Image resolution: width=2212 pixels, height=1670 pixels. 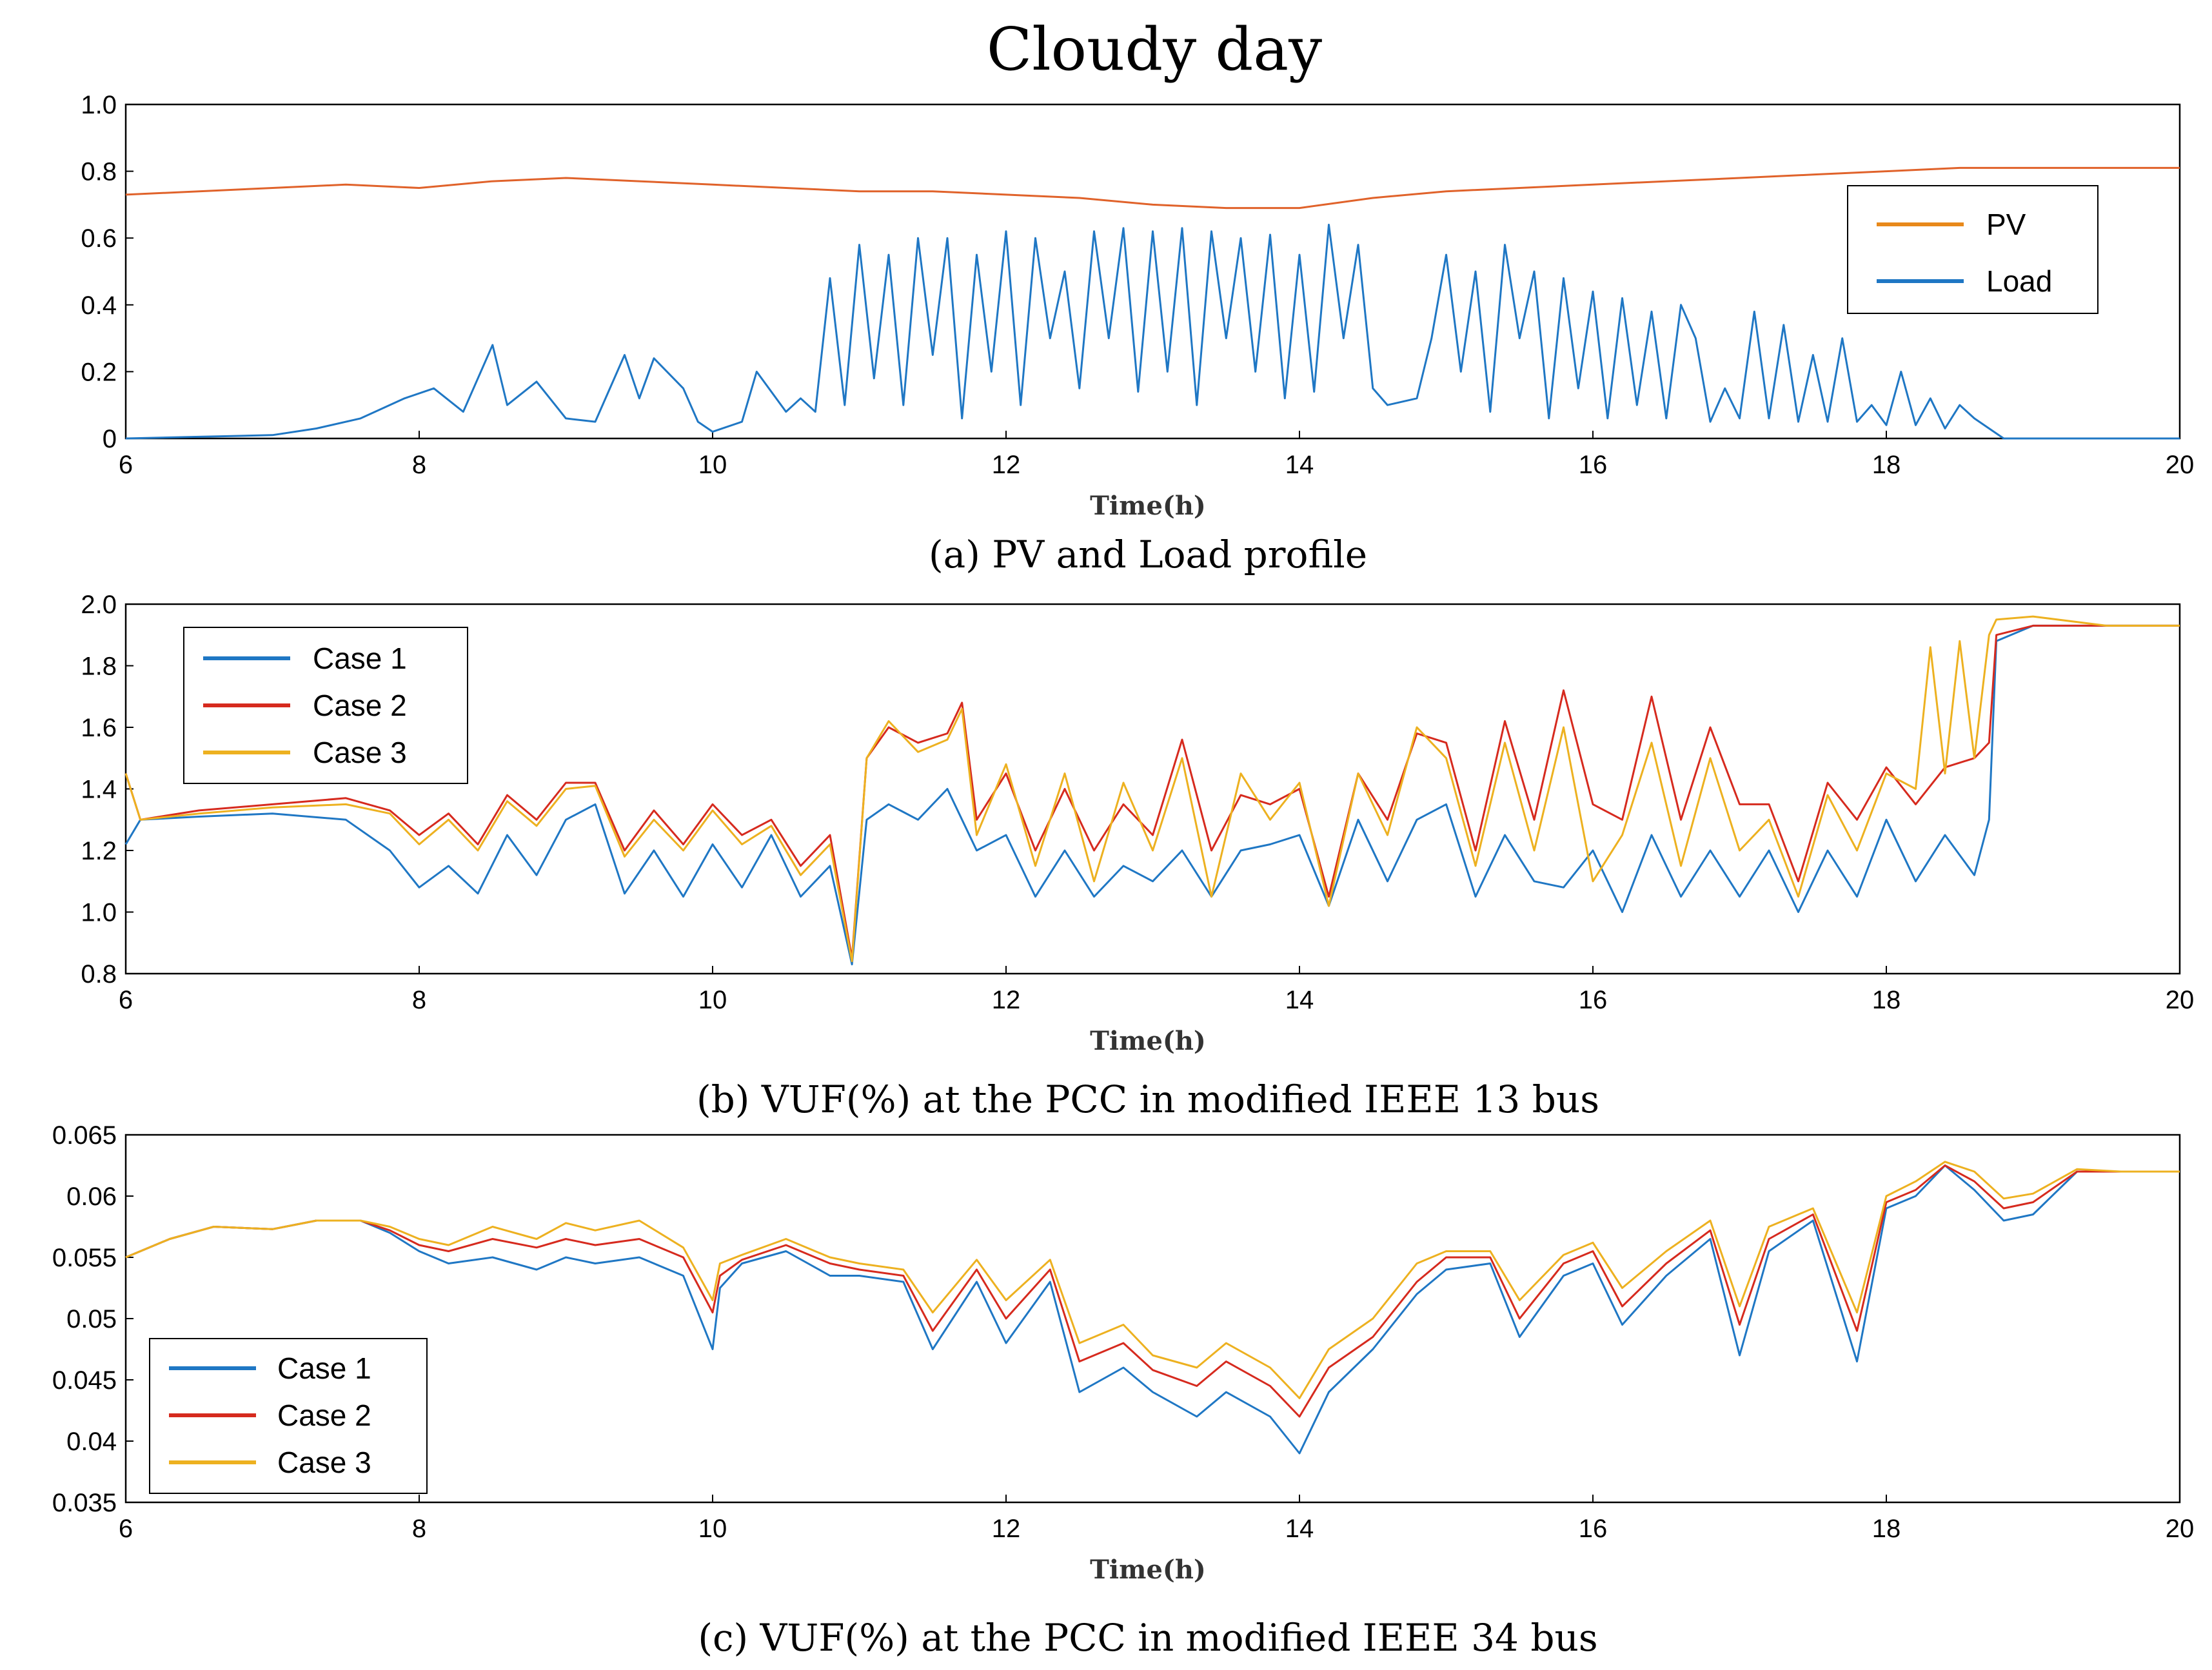 What do you see at coordinates (1152, 332) in the screenshot?
I see `series-line-load` at bounding box center [1152, 332].